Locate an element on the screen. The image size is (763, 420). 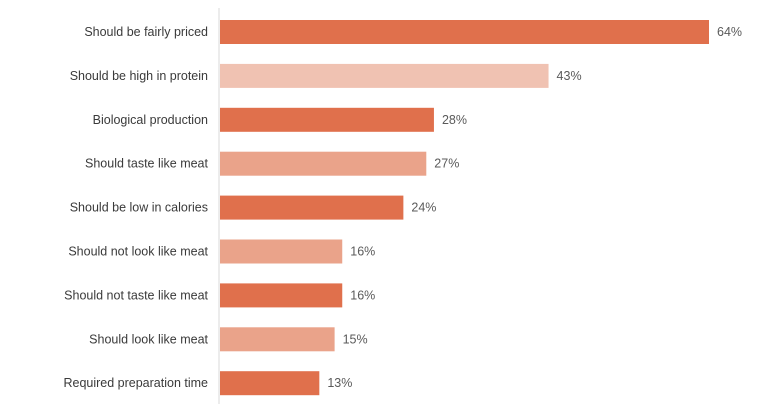
category-label-2: Biological production is located at coordinates (150, 120).